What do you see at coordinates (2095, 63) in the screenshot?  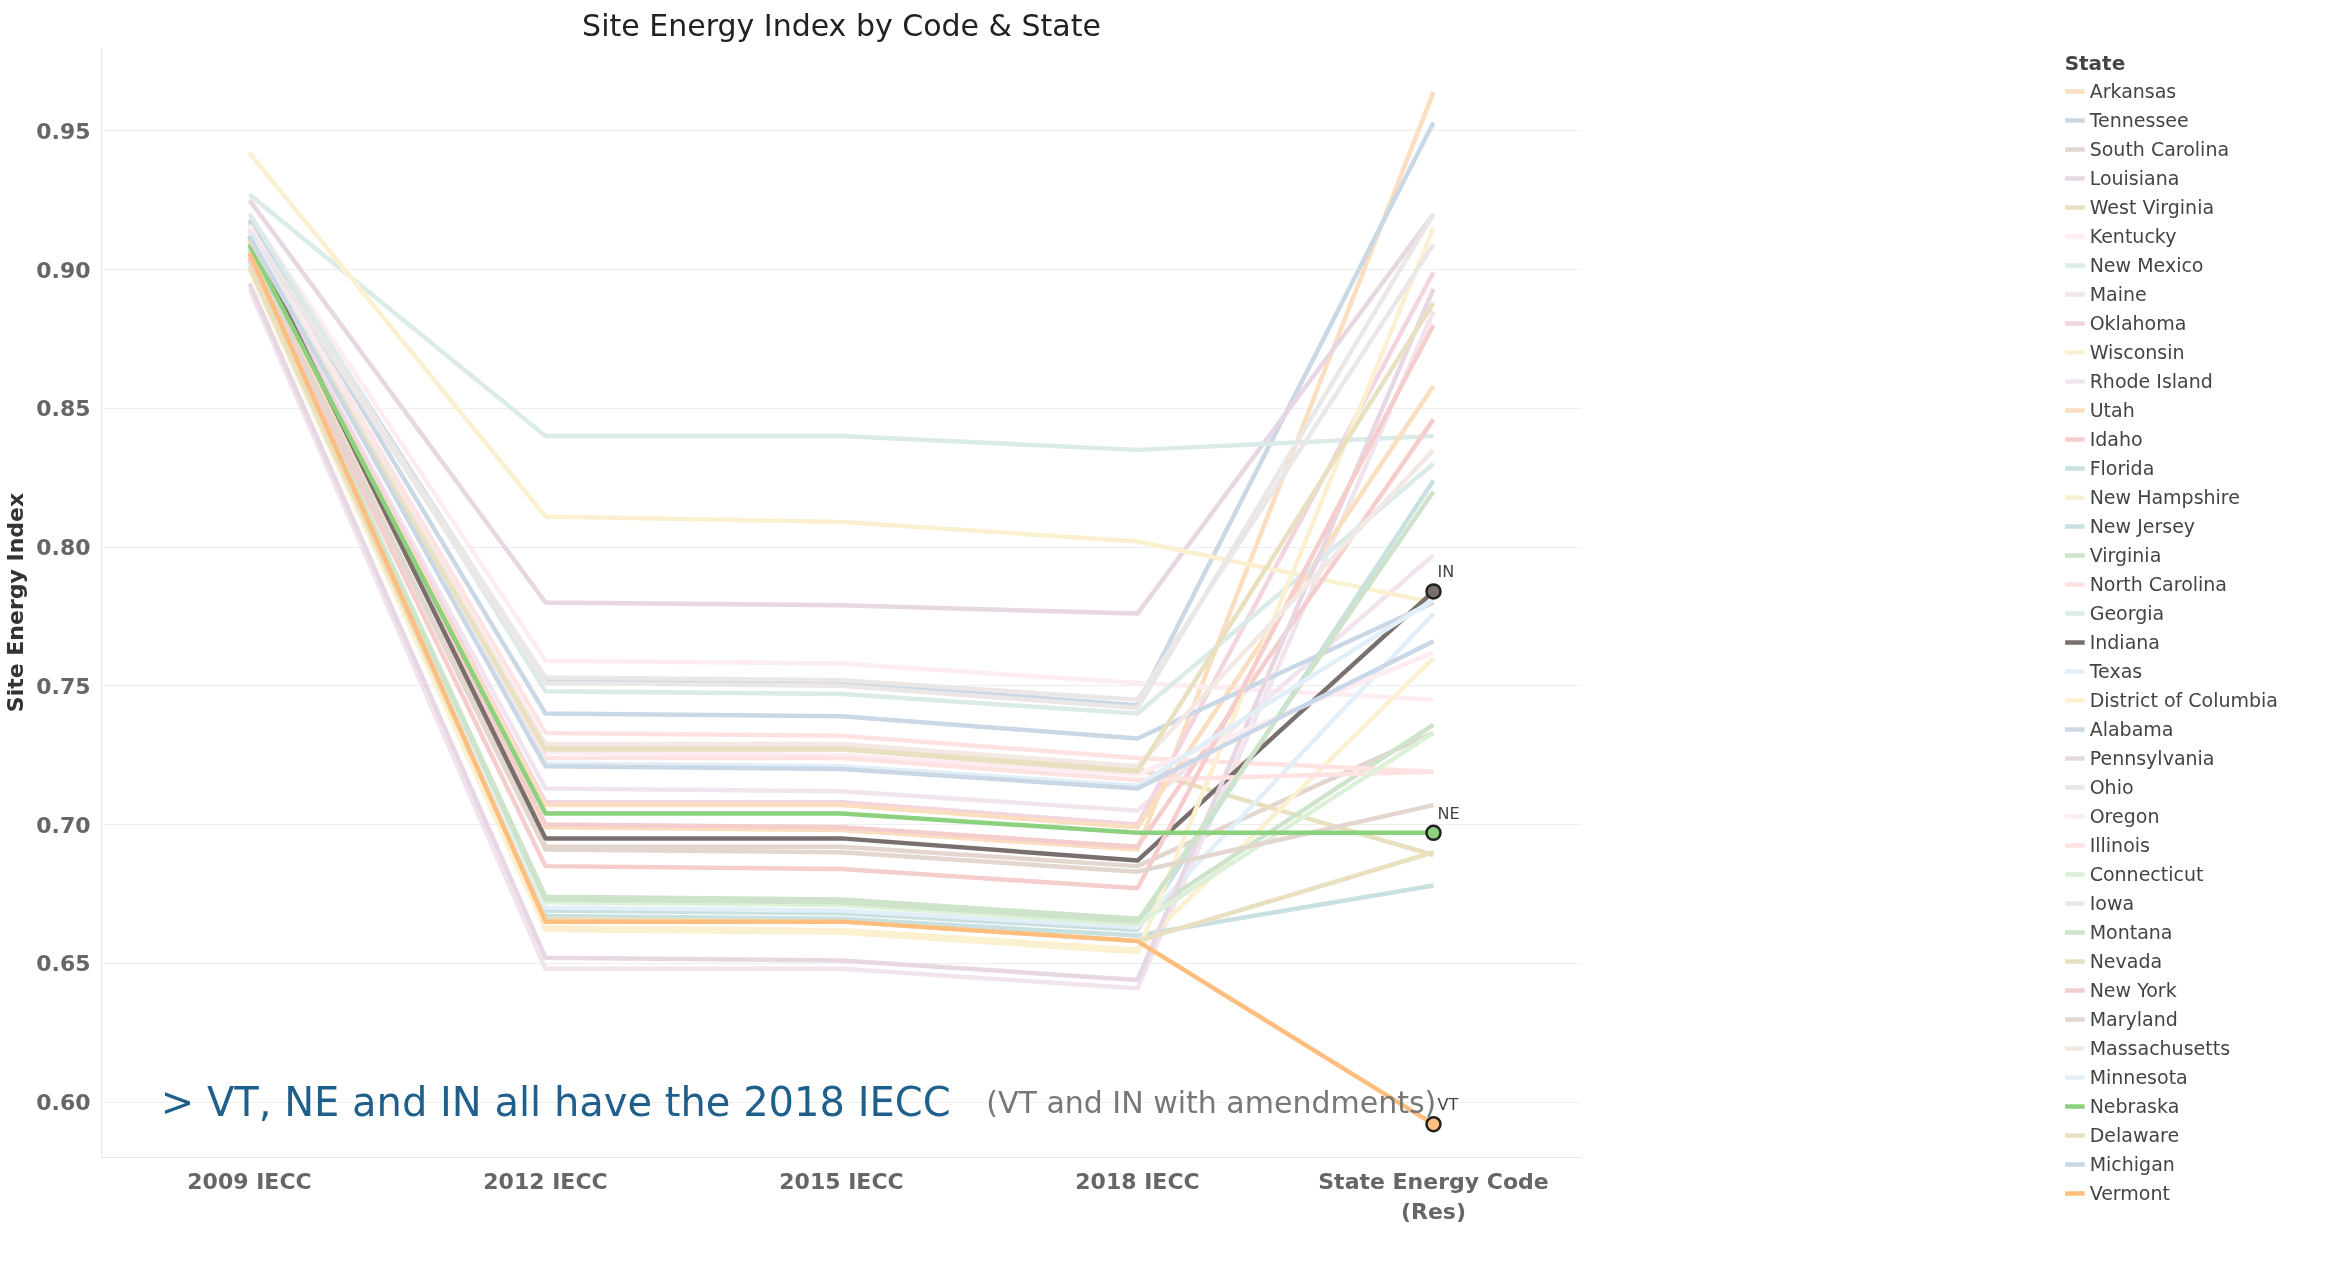 I see `legend-title: State` at bounding box center [2095, 63].